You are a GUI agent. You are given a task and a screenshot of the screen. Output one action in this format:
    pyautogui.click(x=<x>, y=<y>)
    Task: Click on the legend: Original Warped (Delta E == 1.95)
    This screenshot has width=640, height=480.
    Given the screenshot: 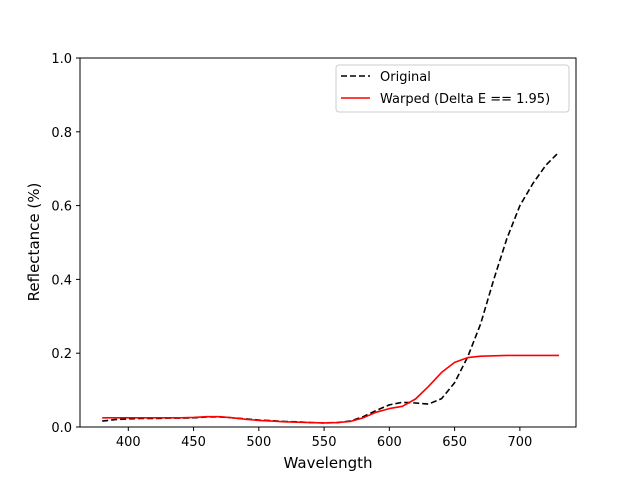 What is the action you would take?
    pyautogui.click(x=452, y=88)
    